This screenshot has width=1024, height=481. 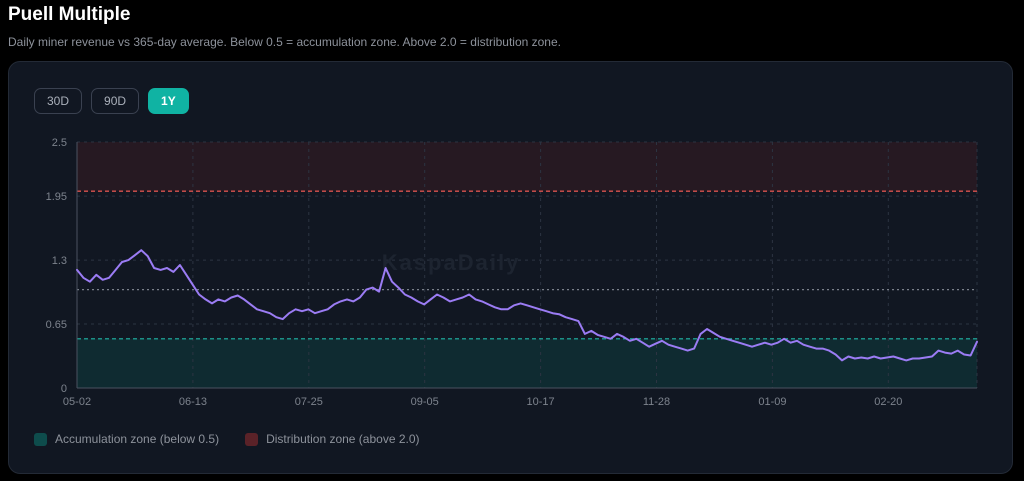 What do you see at coordinates (309, 402) in the screenshot?
I see `x-tick-label: 07-25` at bounding box center [309, 402].